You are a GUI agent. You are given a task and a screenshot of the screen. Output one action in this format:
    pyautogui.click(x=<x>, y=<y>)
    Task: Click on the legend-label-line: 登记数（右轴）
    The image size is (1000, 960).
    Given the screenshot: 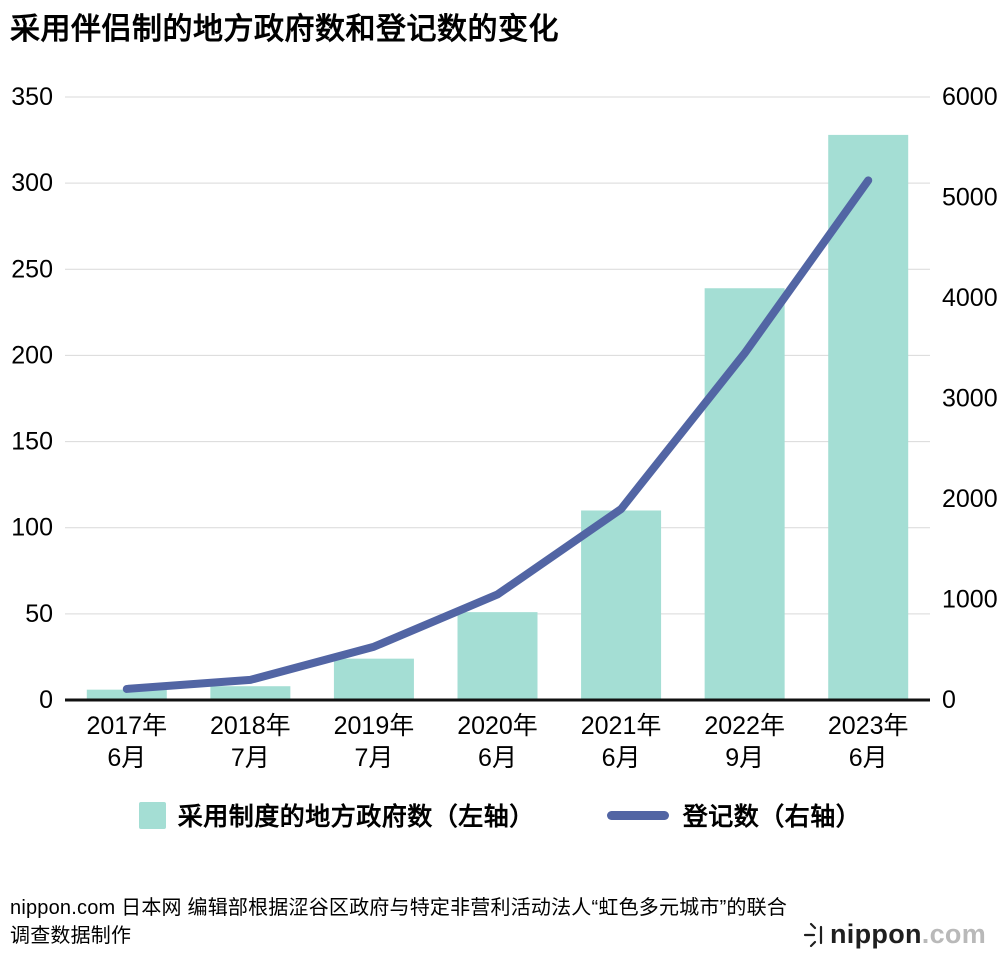 What is the action you would take?
    pyautogui.click(x=772, y=817)
    